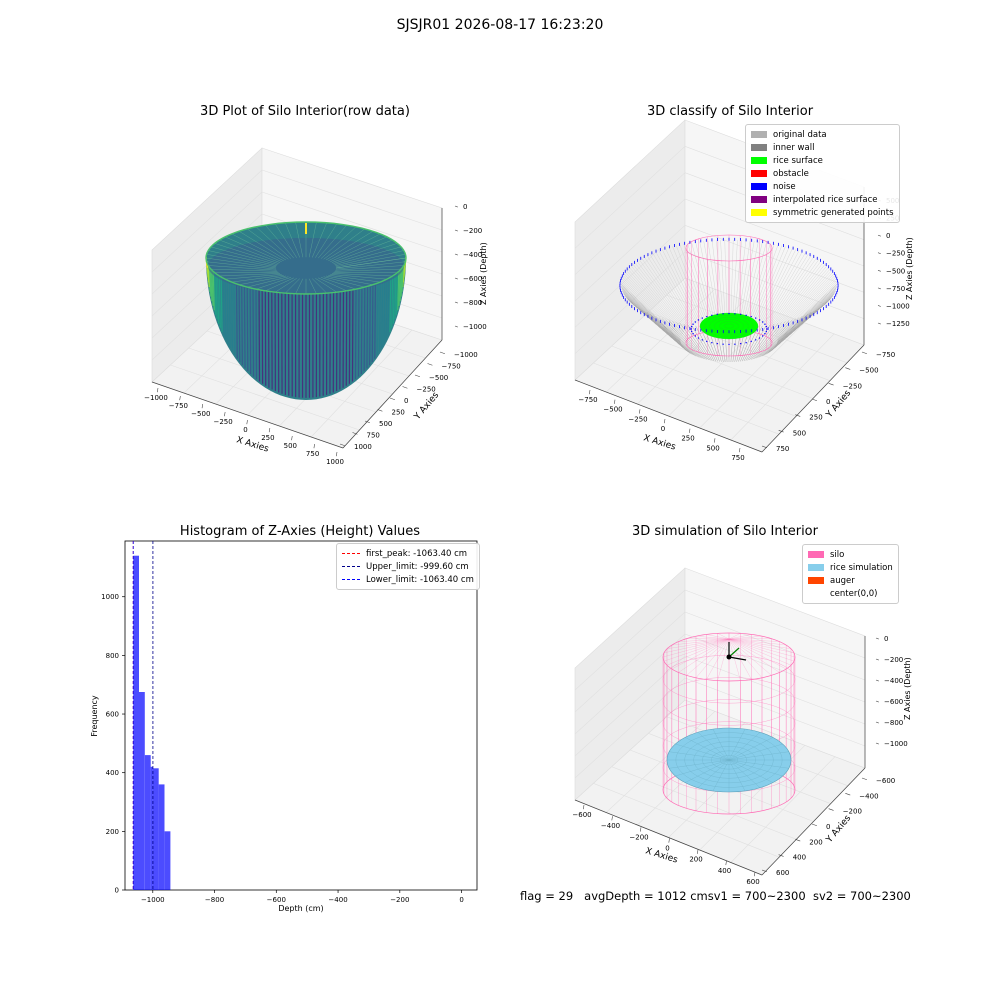  I want to click on legend-swatch, so click(816, 580).